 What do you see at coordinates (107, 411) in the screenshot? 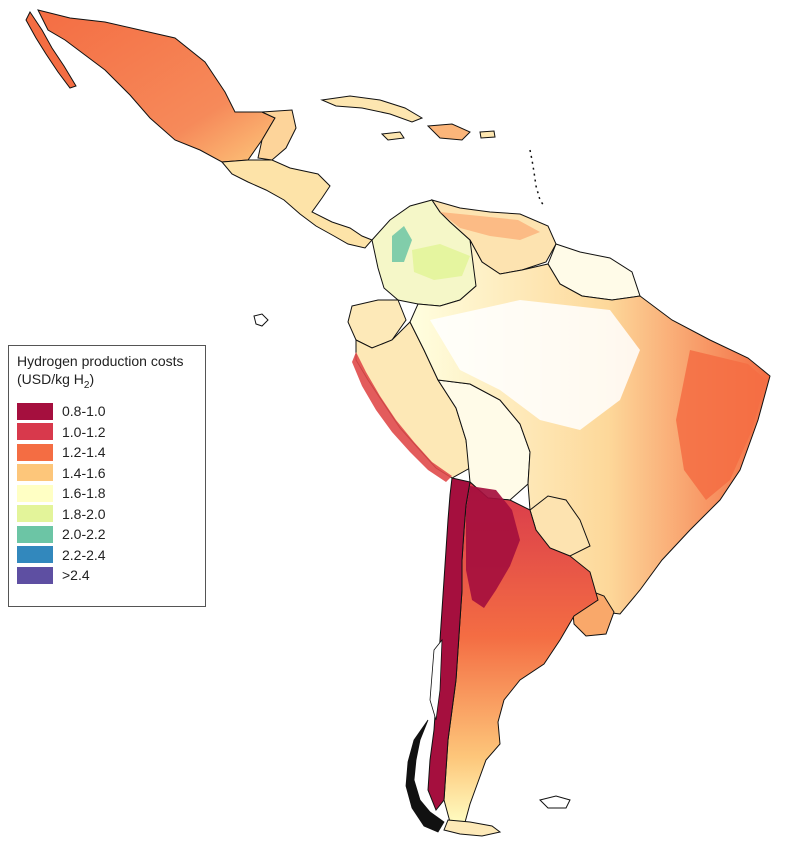
I see `legend-item: 0.8-1.0` at bounding box center [107, 411].